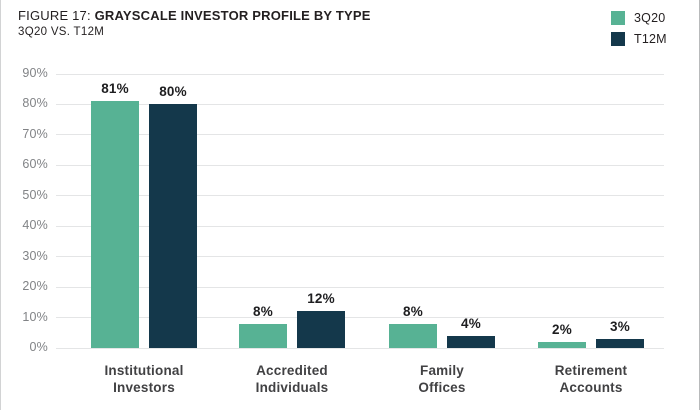 Image resolution: width=700 pixels, height=410 pixels. What do you see at coordinates (442, 379) in the screenshot?
I see `x-category-label-2: Family Offices` at bounding box center [442, 379].